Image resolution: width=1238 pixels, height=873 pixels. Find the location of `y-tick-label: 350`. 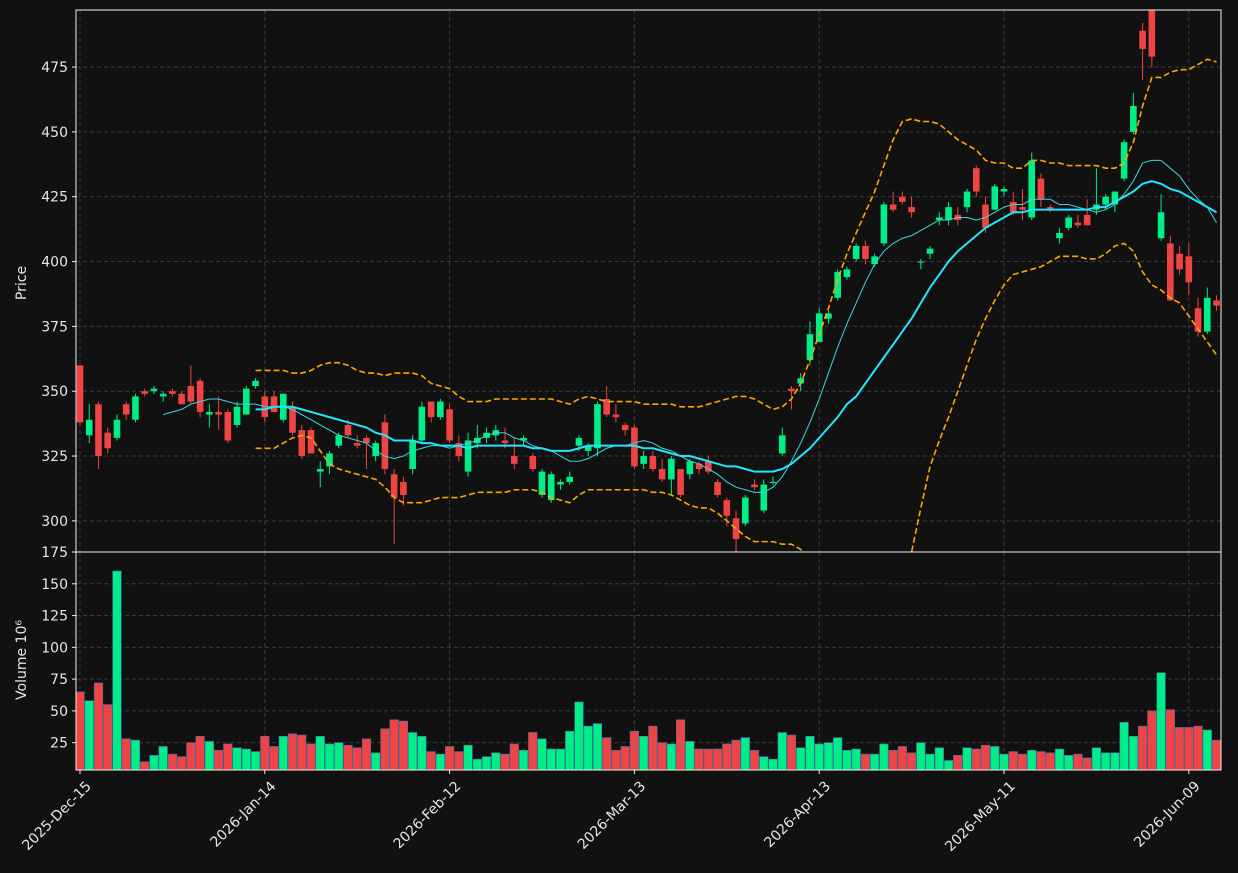

y-tick-label: 350 is located at coordinates (54, 392).